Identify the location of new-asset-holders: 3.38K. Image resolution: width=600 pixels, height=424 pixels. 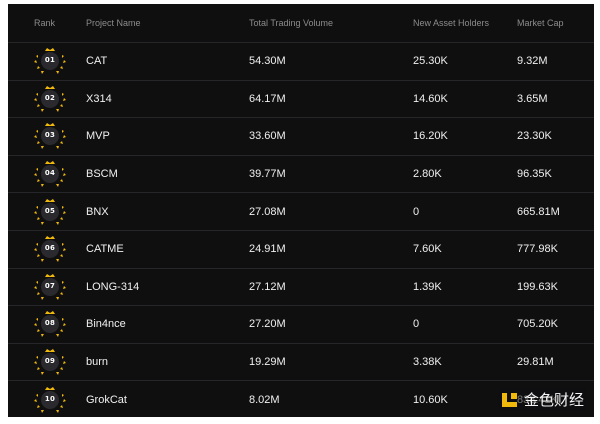
(427, 362).